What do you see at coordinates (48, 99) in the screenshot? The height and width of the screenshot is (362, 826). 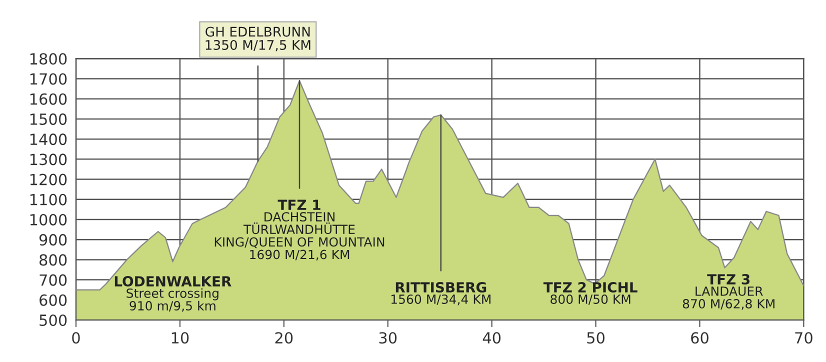 I see `y-tick-label: 1600` at bounding box center [48, 99].